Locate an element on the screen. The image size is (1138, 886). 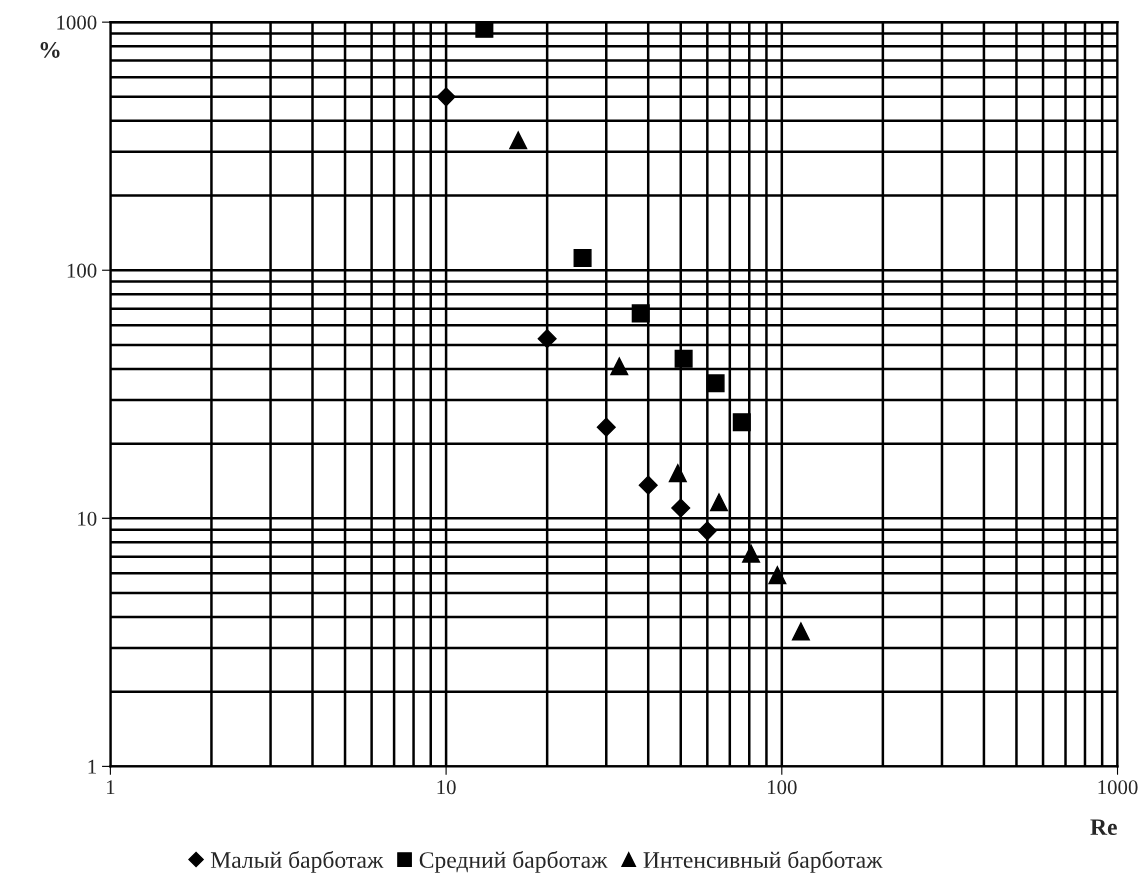
x-axis-title: Re is located at coordinates (1103, 827).